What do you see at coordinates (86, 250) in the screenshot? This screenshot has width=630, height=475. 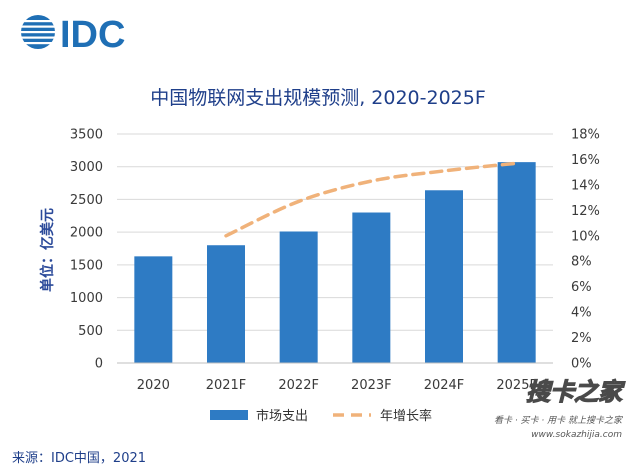 I see `y-axis-left: 0 500 1000 1500 2000 2500 3000 3500` at bounding box center [86, 250].